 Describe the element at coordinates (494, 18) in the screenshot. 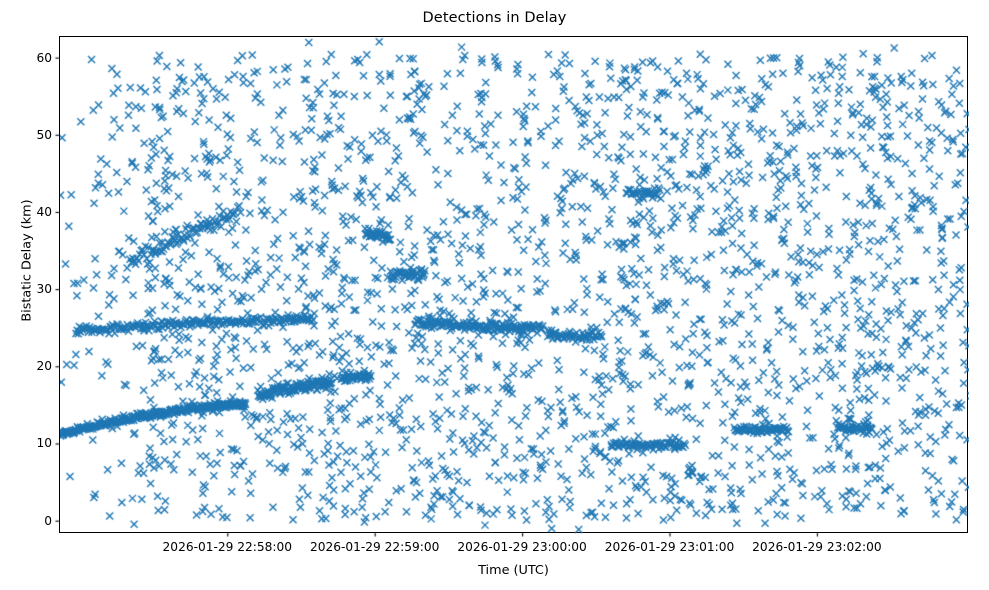

I see `chart-title: Detections in Delay` at that location.